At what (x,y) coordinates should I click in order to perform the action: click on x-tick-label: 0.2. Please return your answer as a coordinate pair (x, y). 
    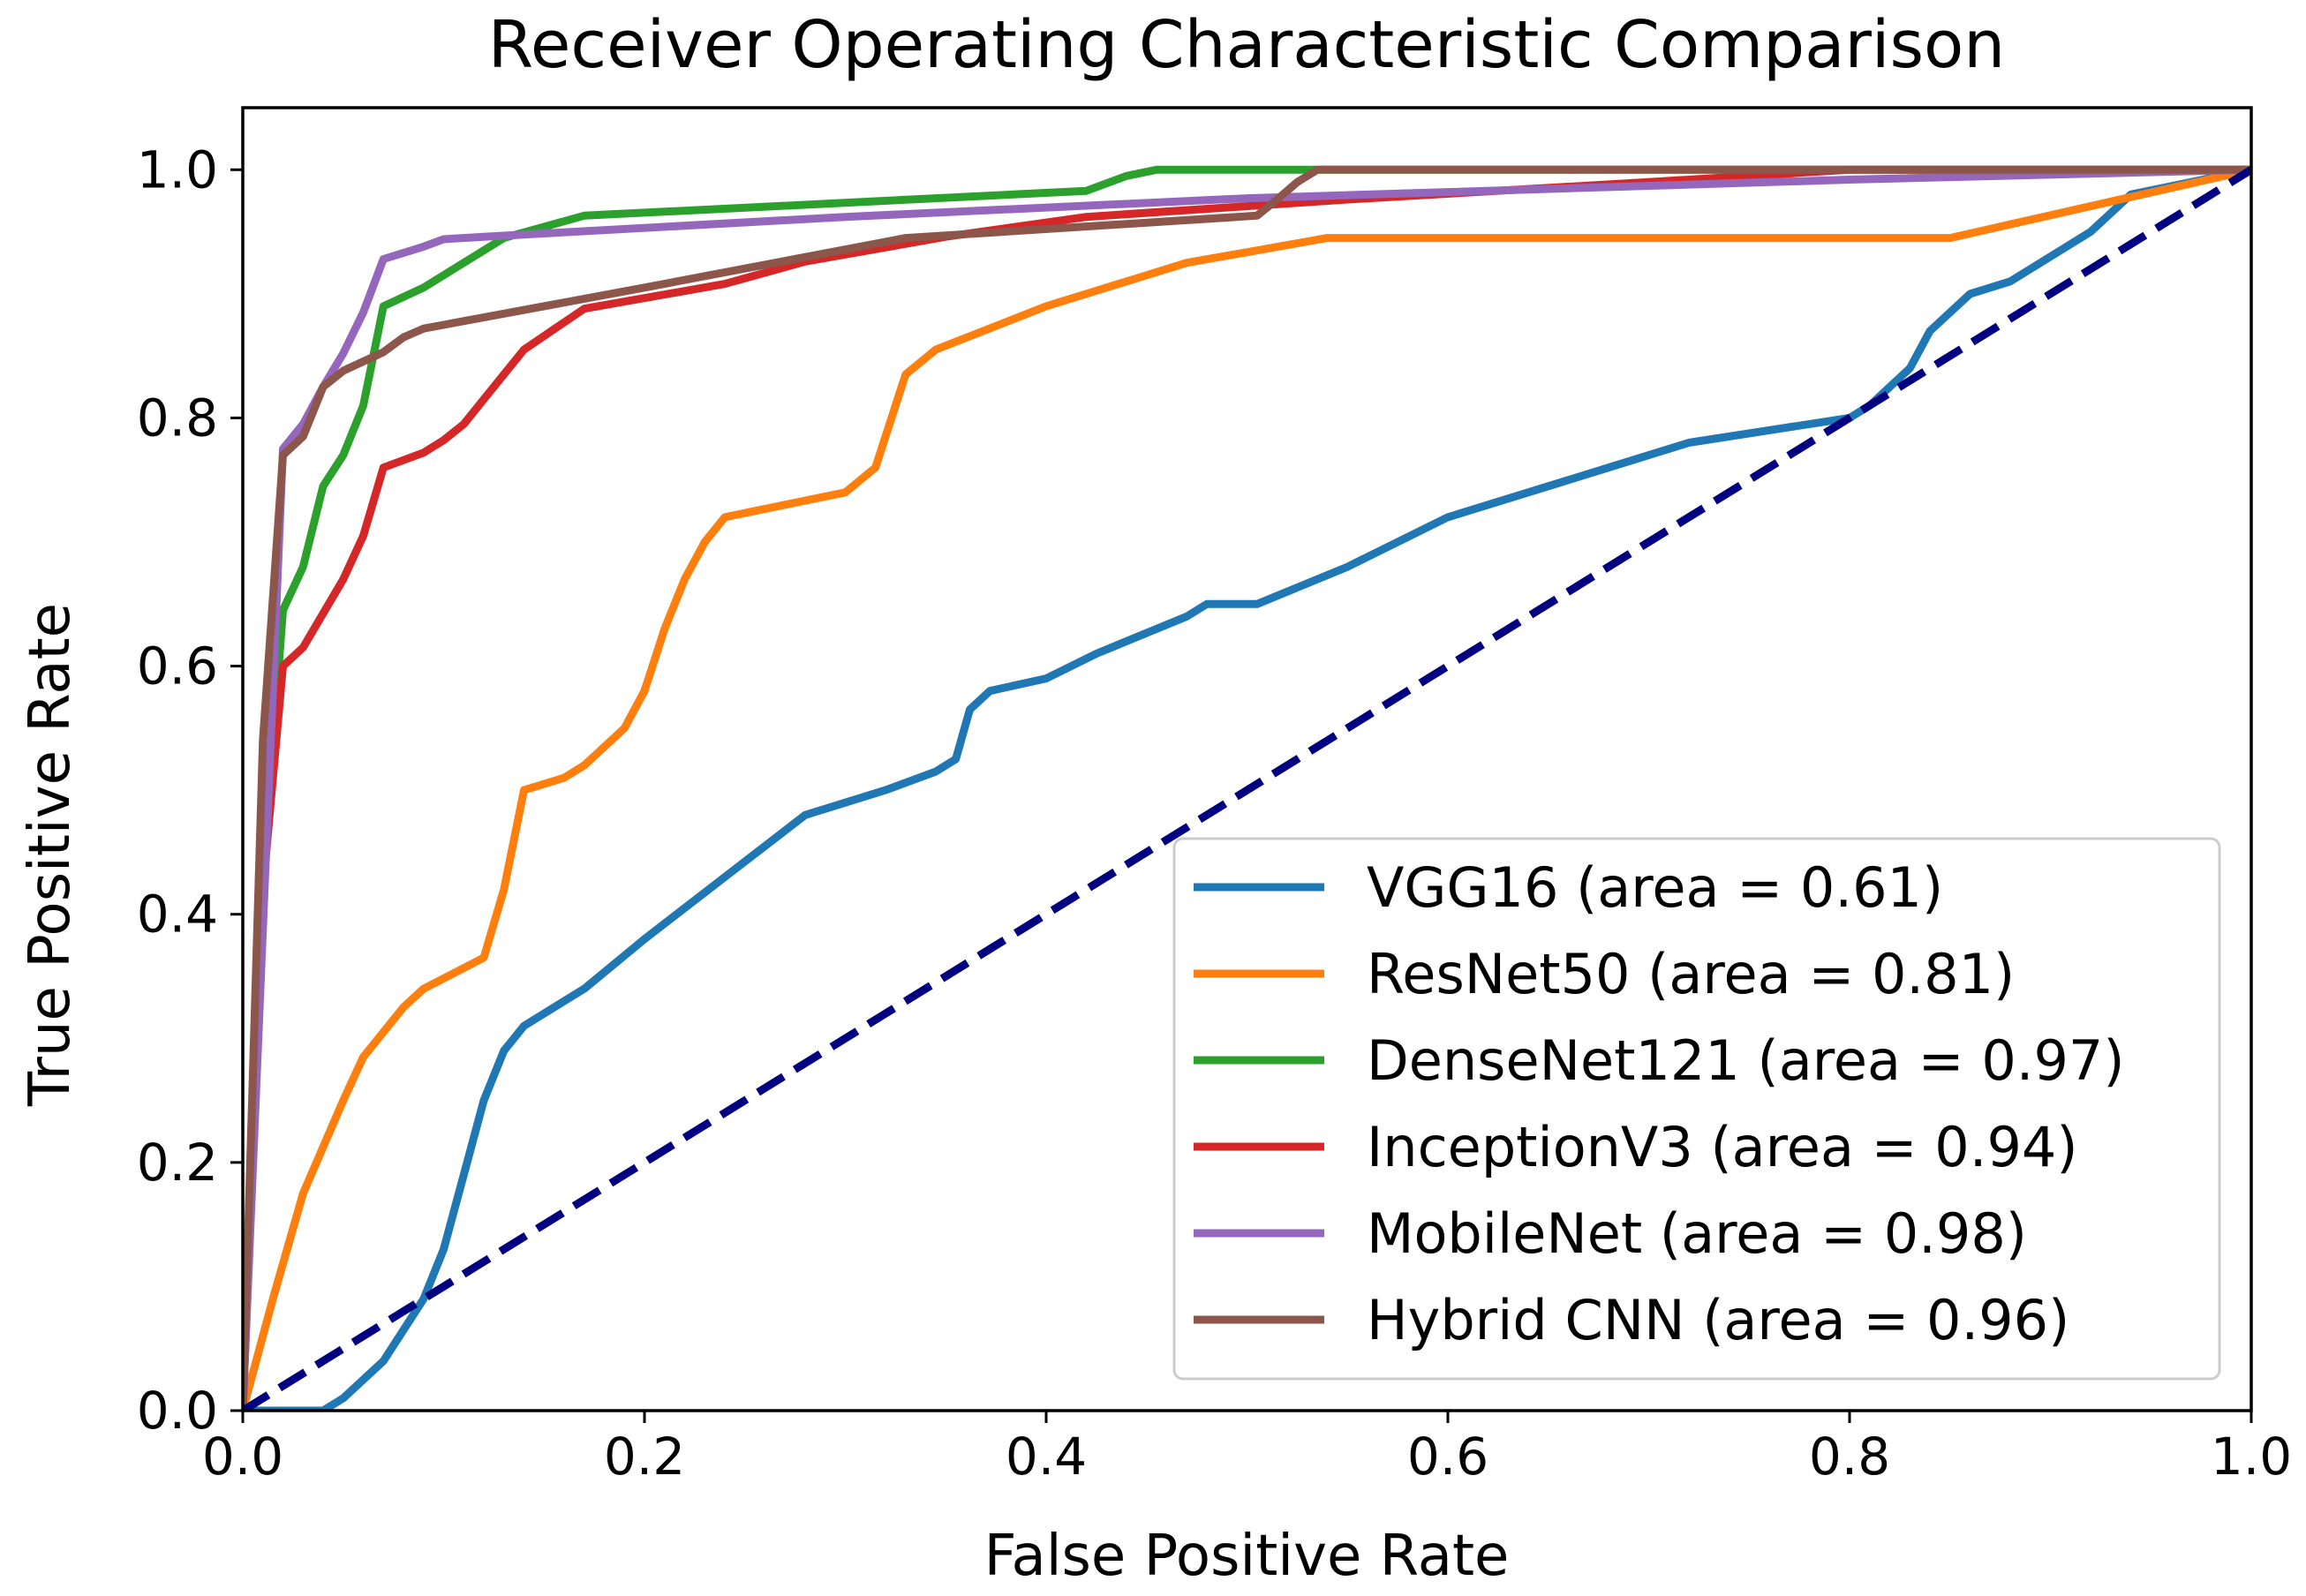
    Looking at the image, I should click on (644, 1457).